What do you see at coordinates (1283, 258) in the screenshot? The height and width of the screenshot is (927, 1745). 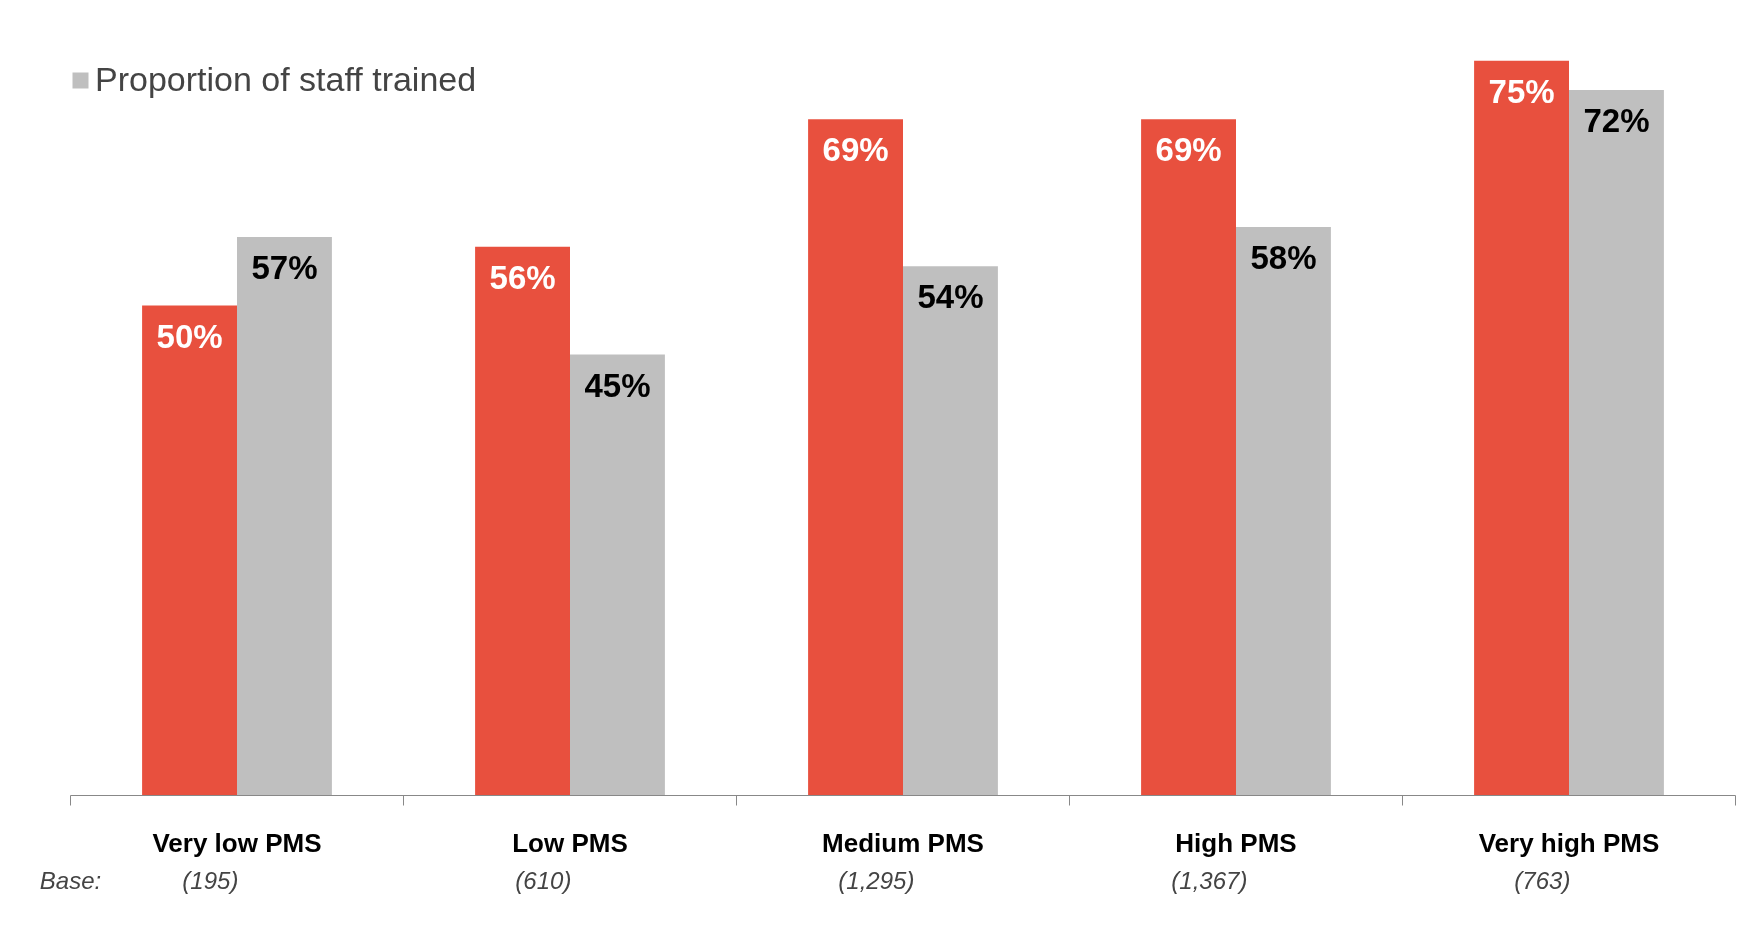 I see `data-label: 58%` at bounding box center [1283, 258].